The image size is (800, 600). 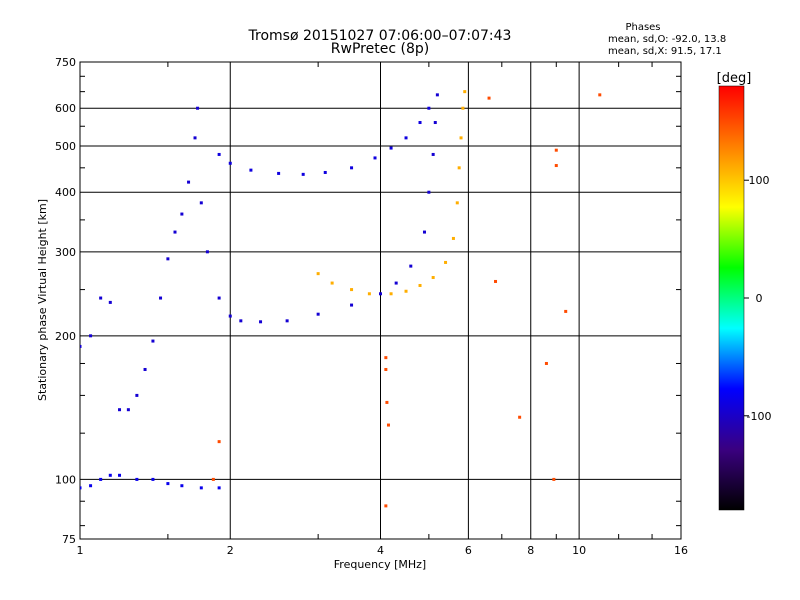 I want to click on y-tick-label: 600, so click(x=65, y=108).